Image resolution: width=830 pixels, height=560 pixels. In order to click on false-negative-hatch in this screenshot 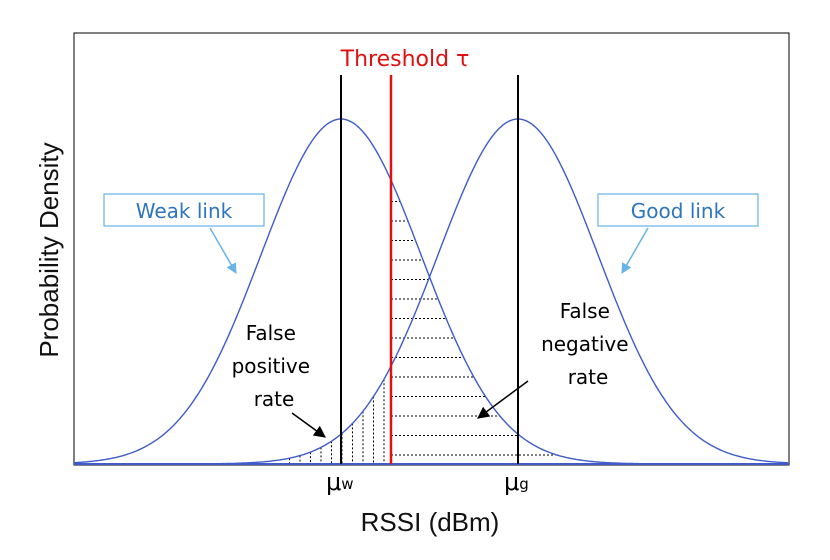, I will do `click(474, 328)`.